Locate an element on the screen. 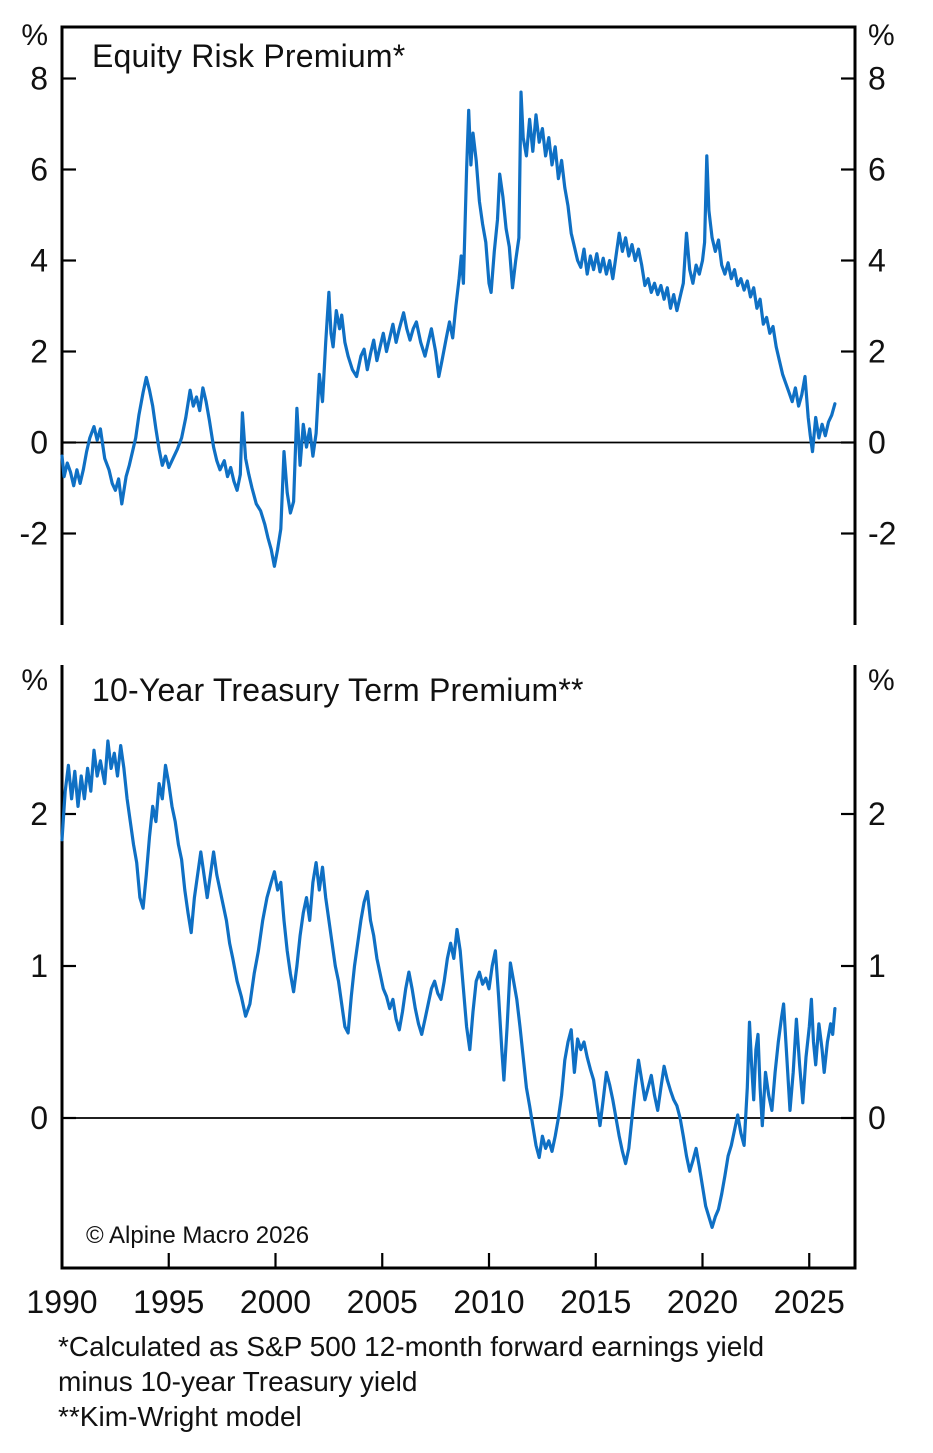 Image resolution: width=933 pixels, height=1453 pixels. panel-1-y-tick-label-left: 4 is located at coordinates (39, 261).